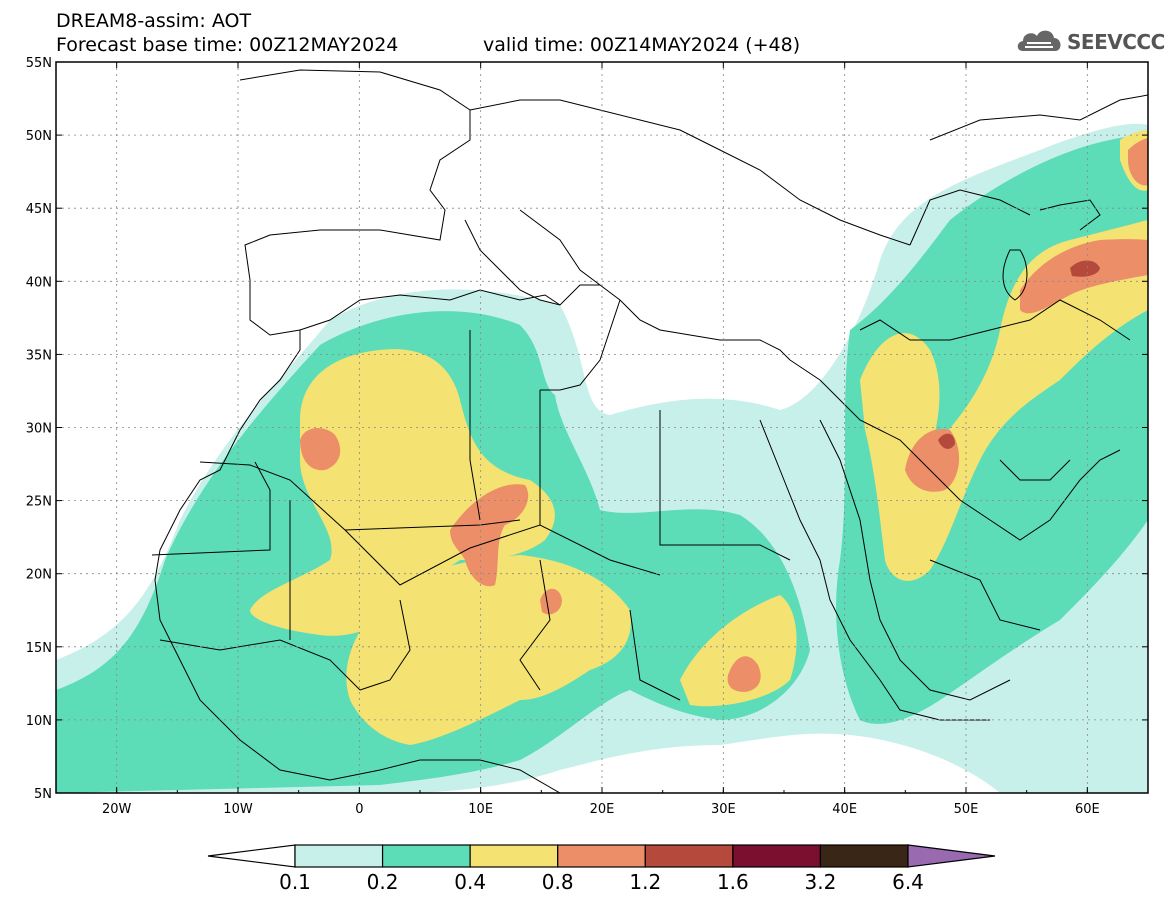 This screenshot has width=1165, height=905. I want to click on lon-label: 20W, so click(117, 809).